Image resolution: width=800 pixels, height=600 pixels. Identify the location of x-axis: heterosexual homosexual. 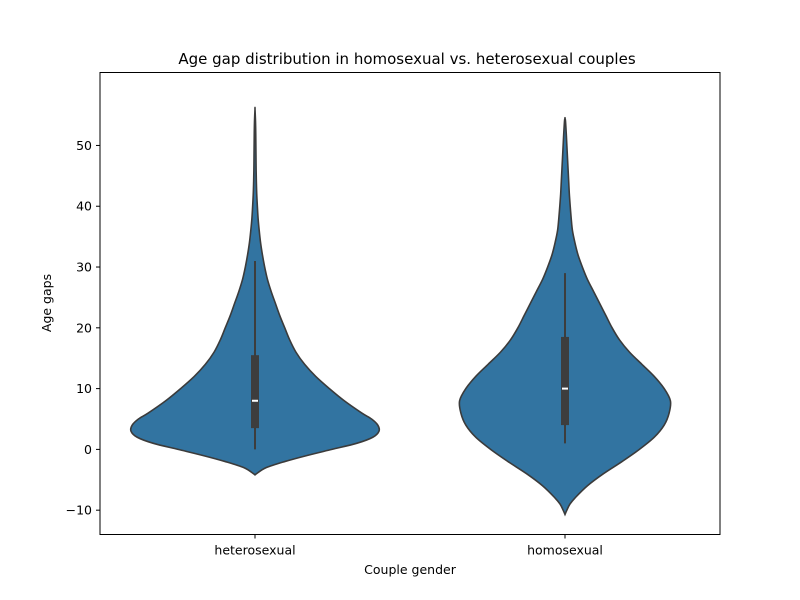
(408, 546).